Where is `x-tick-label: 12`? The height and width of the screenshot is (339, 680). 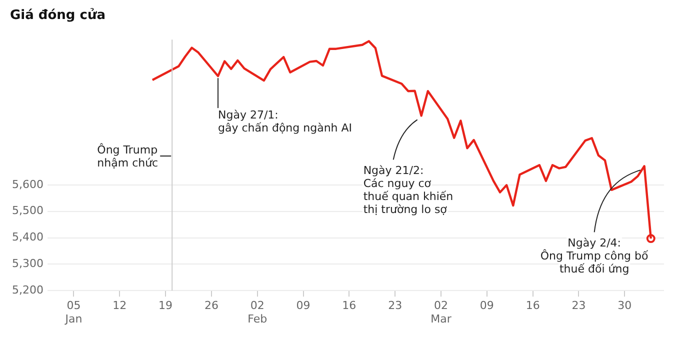
x-tick-label: 12 is located at coordinates (119, 305).